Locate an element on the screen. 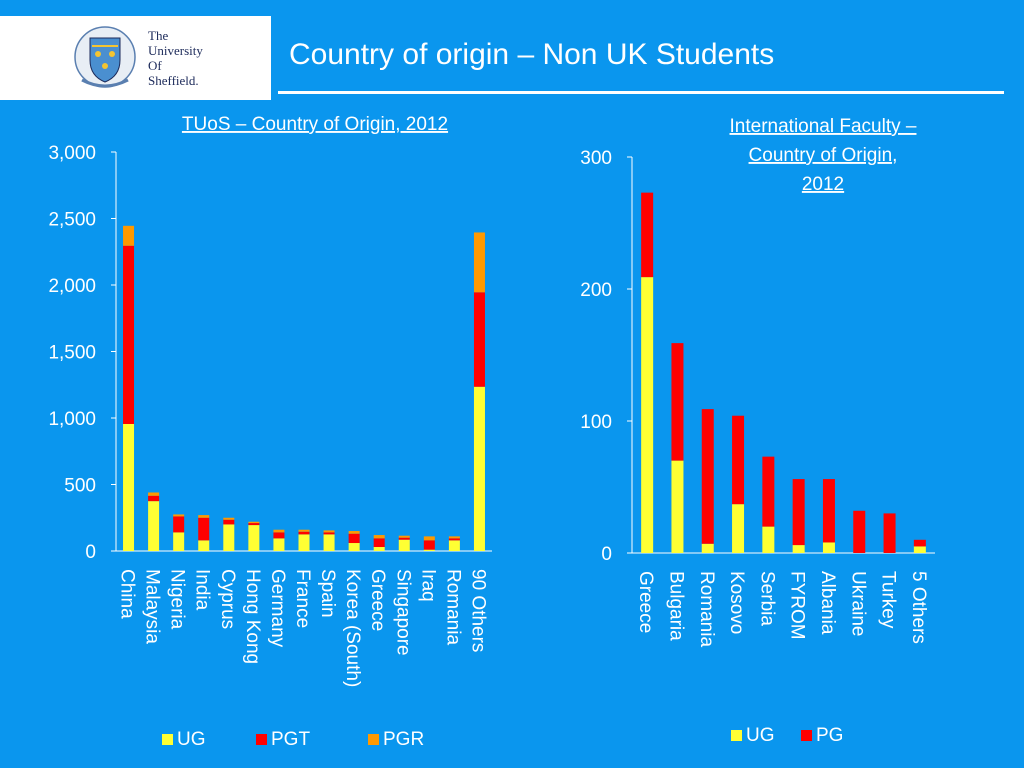 The image size is (1024, 768). y-tick-label: 300 is located at coordinates (596, 158).